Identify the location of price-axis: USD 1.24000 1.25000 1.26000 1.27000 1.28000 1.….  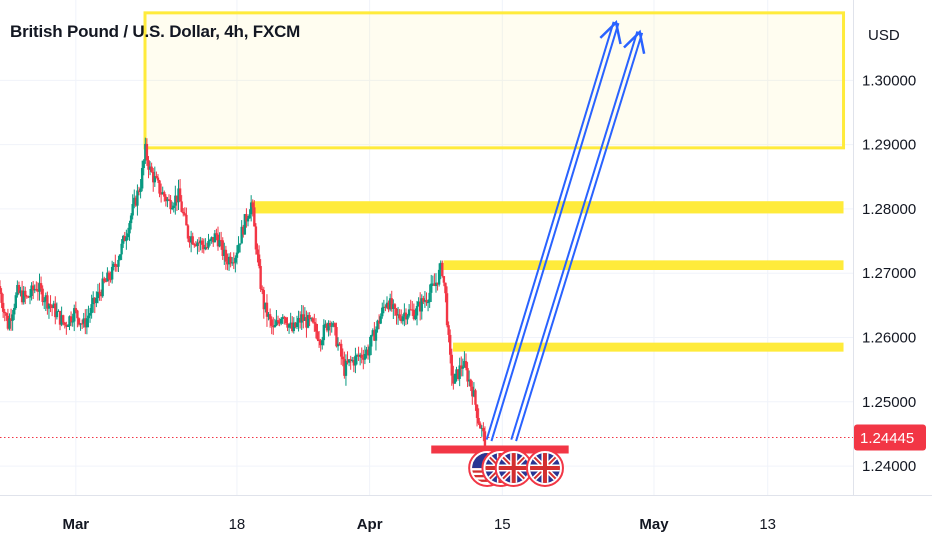
(890, 247).